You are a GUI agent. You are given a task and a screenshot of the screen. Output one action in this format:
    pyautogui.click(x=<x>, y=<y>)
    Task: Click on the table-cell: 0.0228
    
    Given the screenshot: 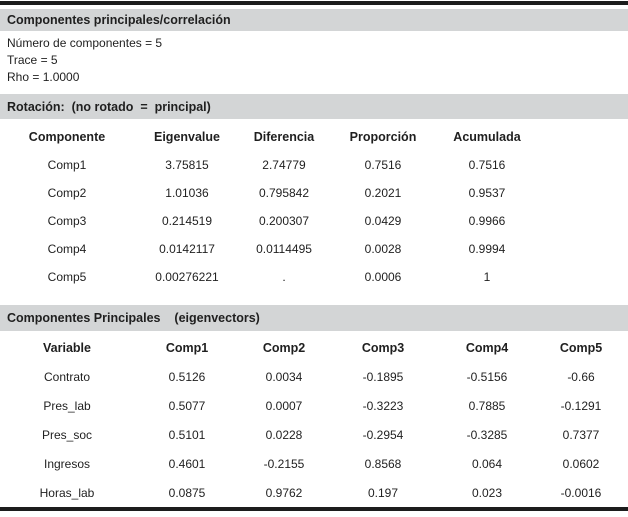 What is the action you would take?
    pyautogui.click(x=284, y=434)
    